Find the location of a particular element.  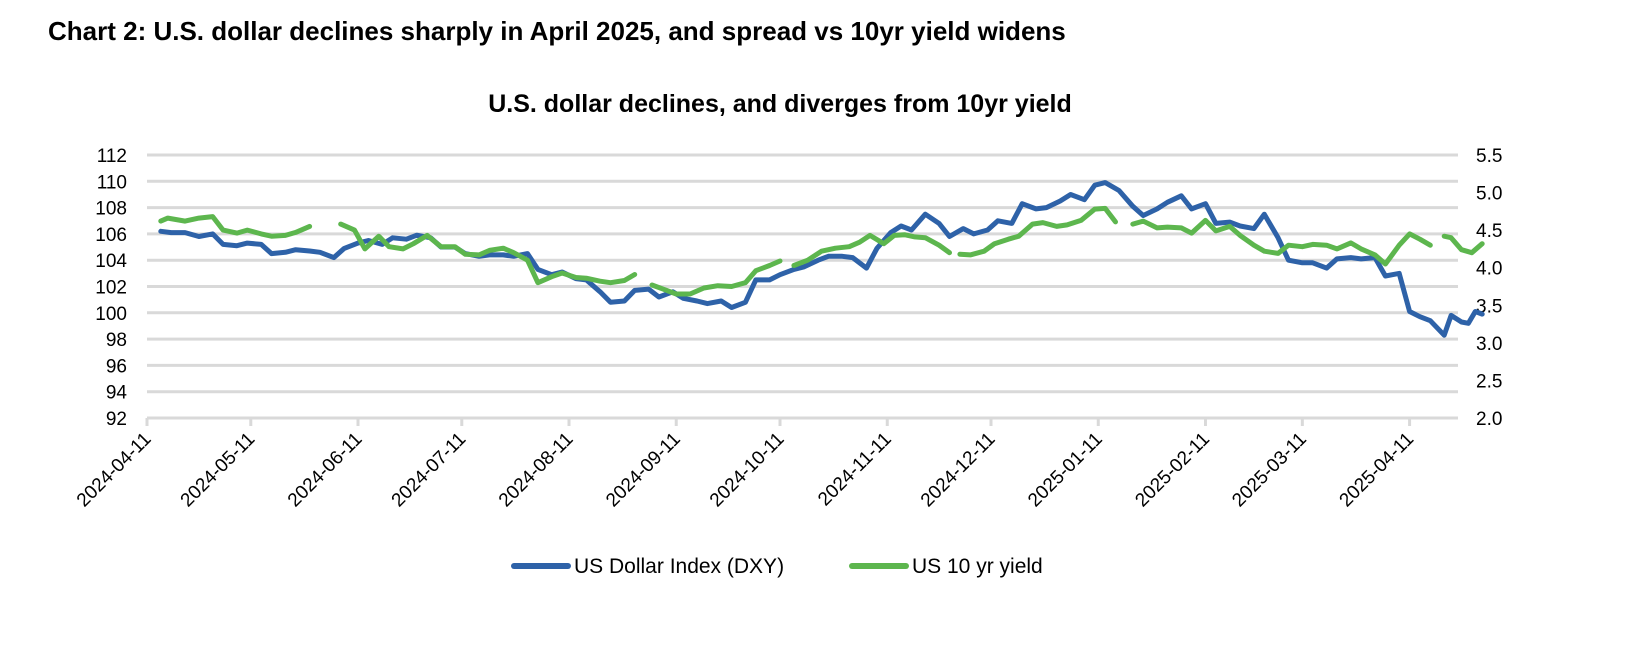

legend-label-yield: US 10 yr yield is located at coordinates (977, 566).